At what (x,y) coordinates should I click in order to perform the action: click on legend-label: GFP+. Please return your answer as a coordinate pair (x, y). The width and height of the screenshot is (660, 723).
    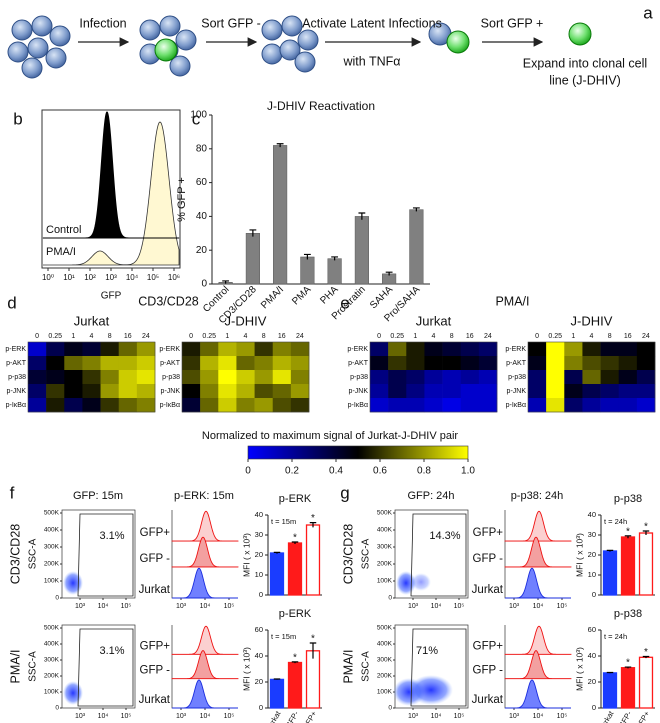
    Looking at the image, I should click on (155, 646).